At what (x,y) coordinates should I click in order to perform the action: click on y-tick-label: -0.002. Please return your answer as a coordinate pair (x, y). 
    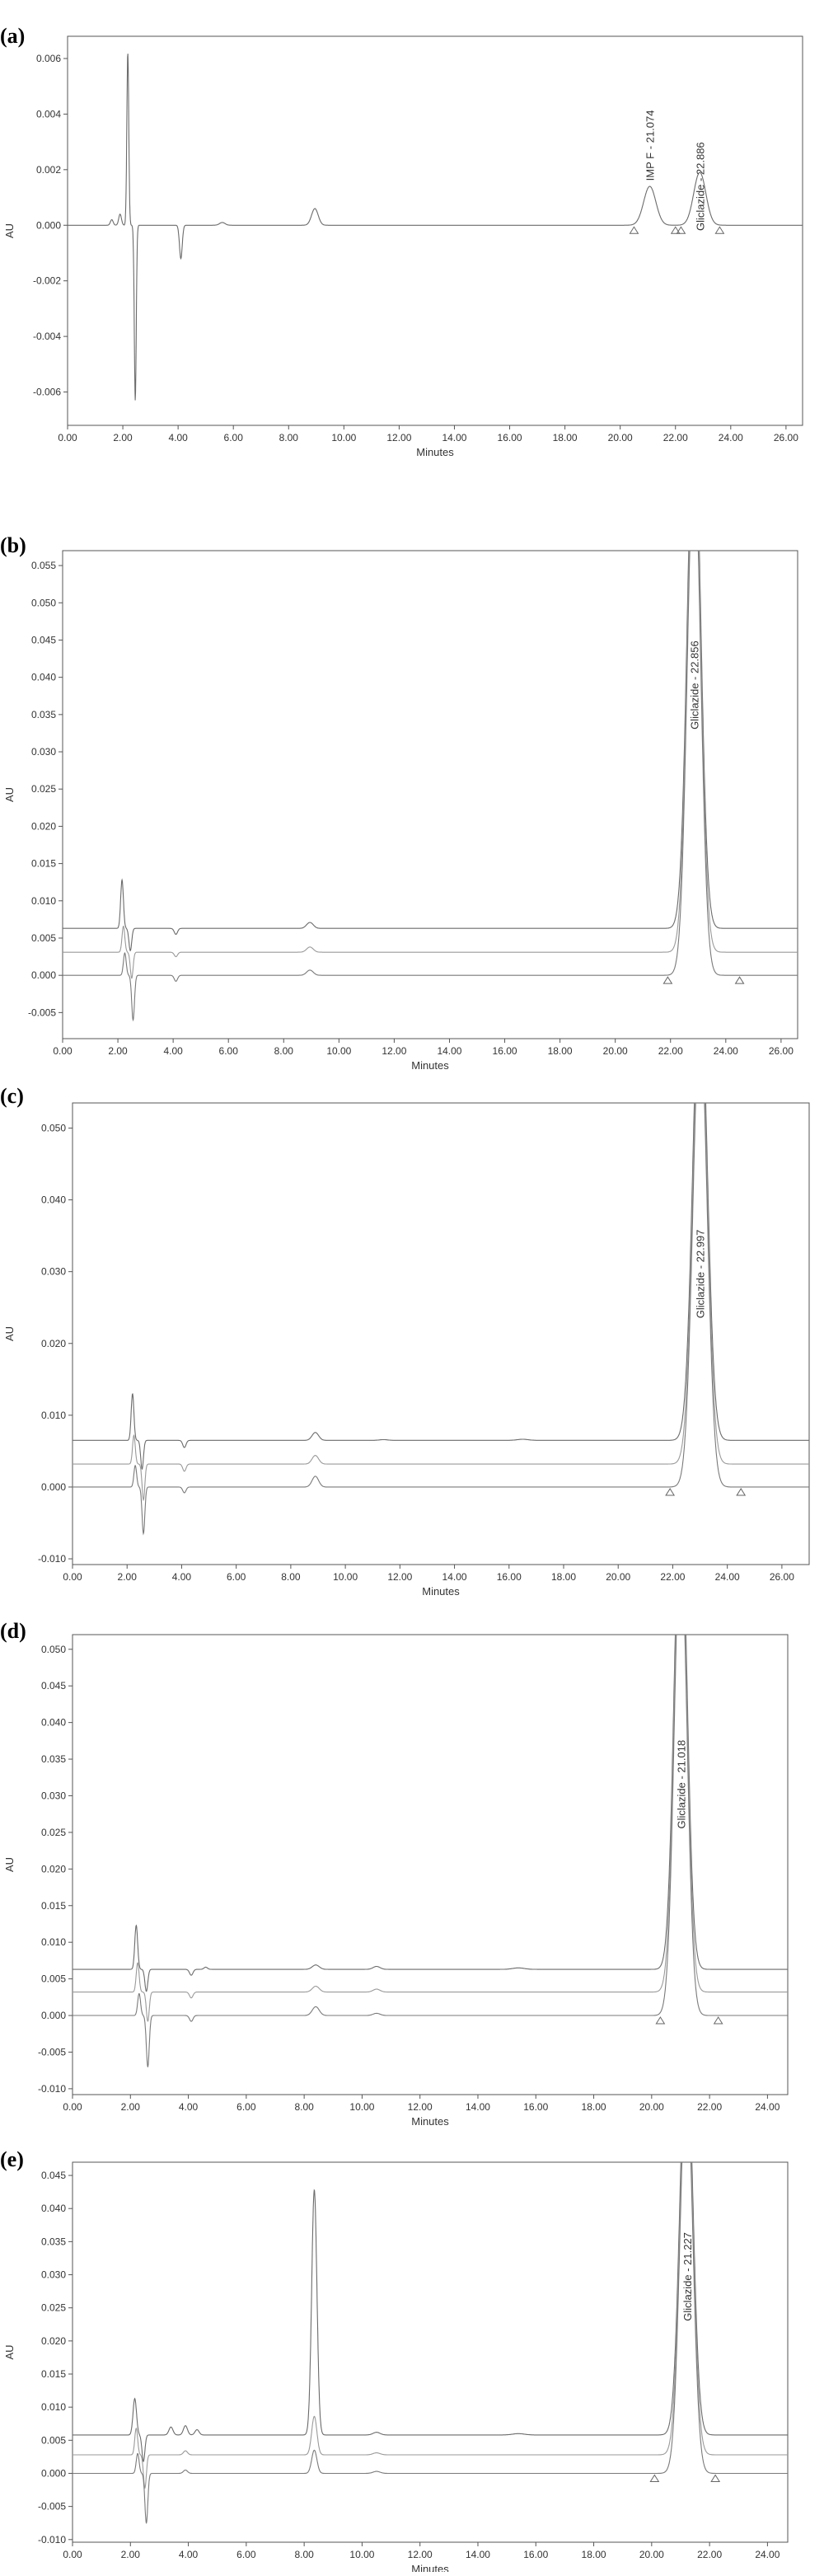
    Looking at the image, I should click on (47, 281).